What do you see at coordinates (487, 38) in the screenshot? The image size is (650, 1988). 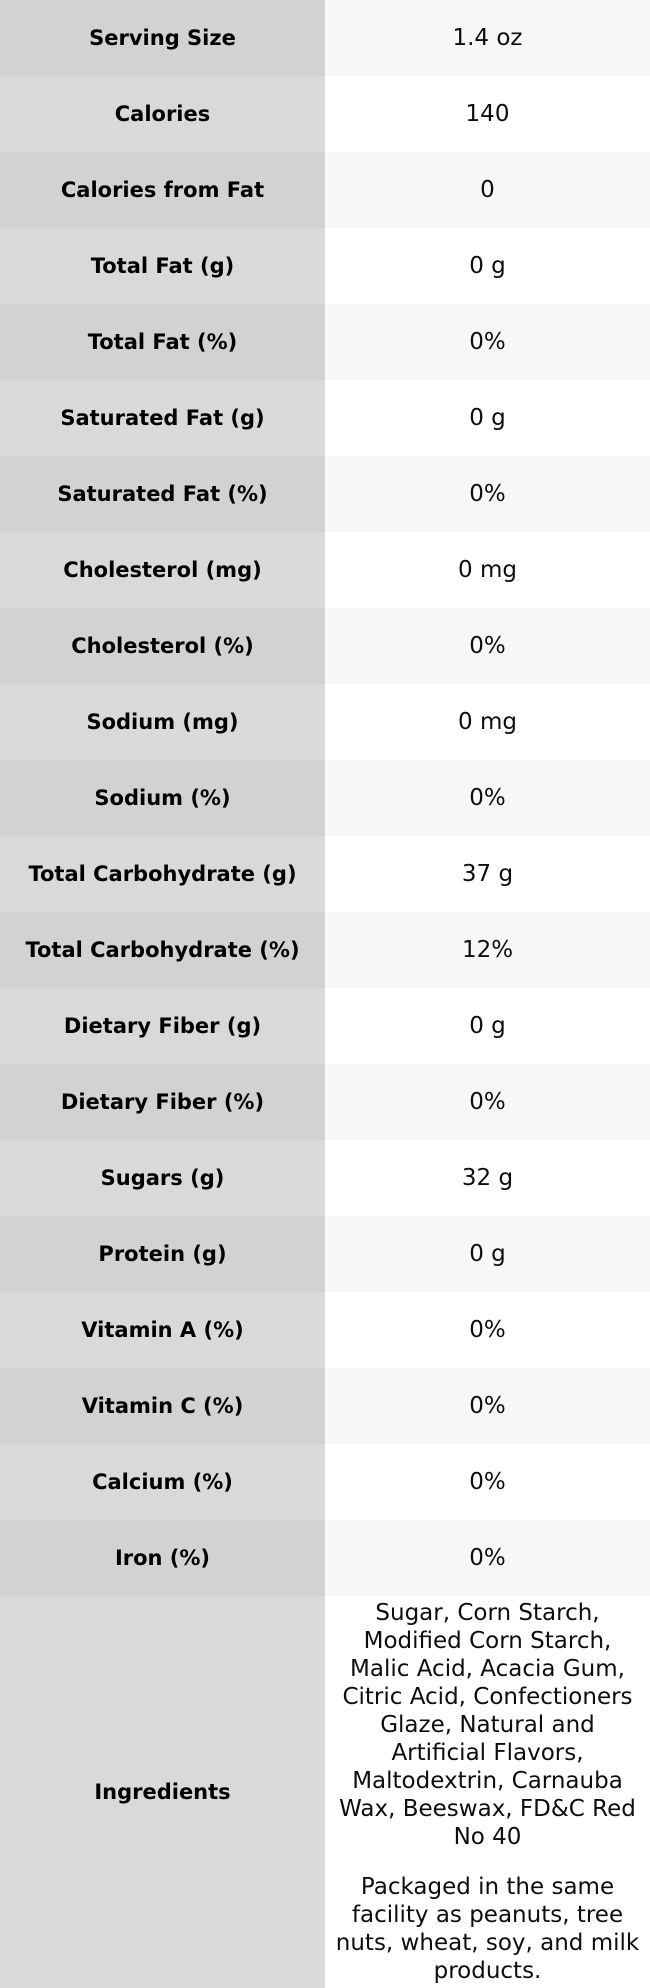 I see `row-value: 1.4 oz` at bounding box center [487, 38].